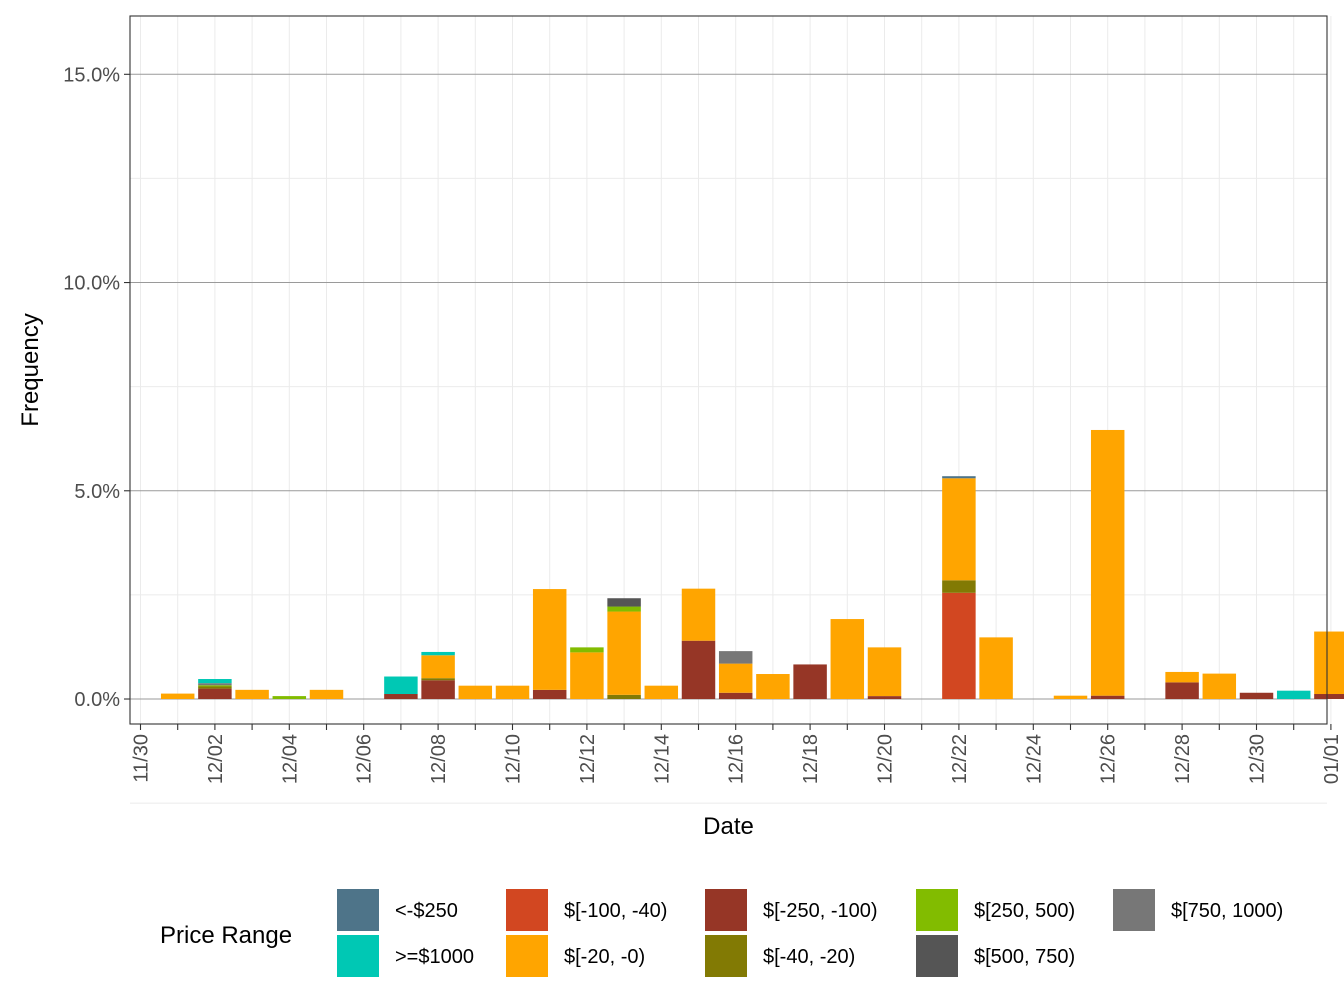 Image resolution: width=1344 pixels, height=1008 pixels. What do you see at coordinates (226, 935) in the screenshot?
I see `legend-title: Price Range` at bounding box center [226, 935].